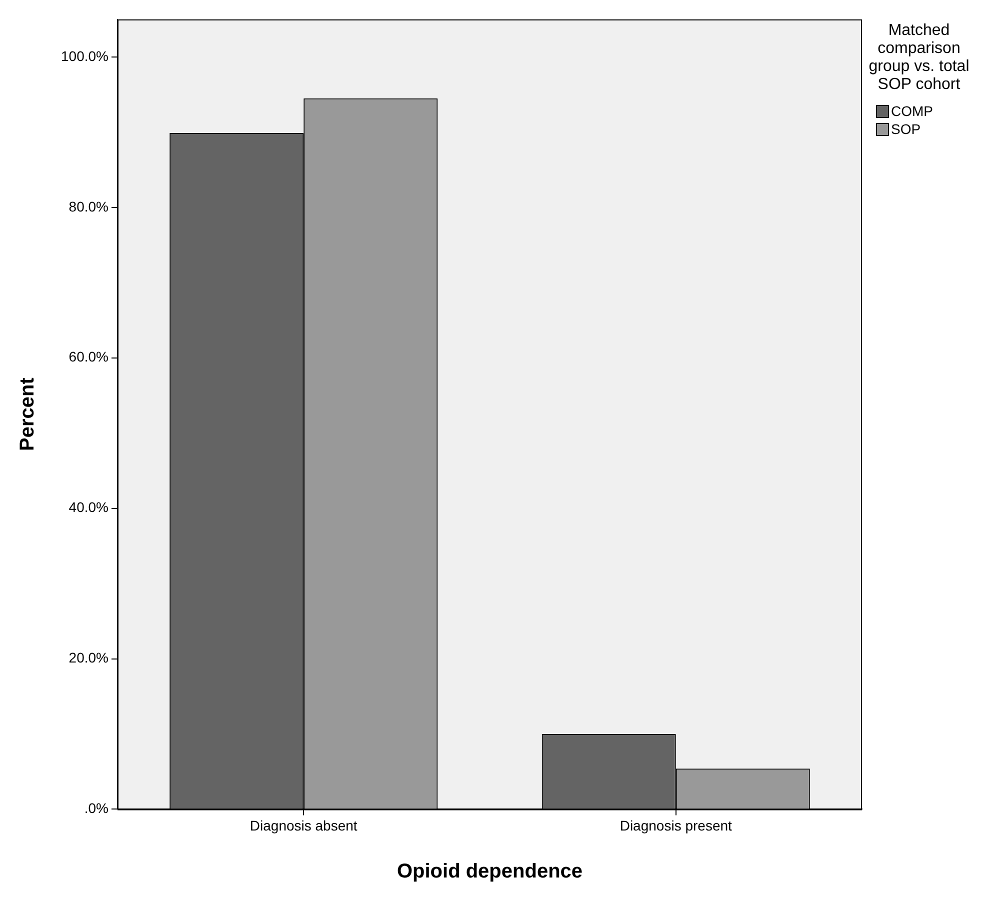 Image resolution: width=982 pixels, height=898 pixels. I want to click on x-tick-label: Diagnosis present, so click(676, 825).